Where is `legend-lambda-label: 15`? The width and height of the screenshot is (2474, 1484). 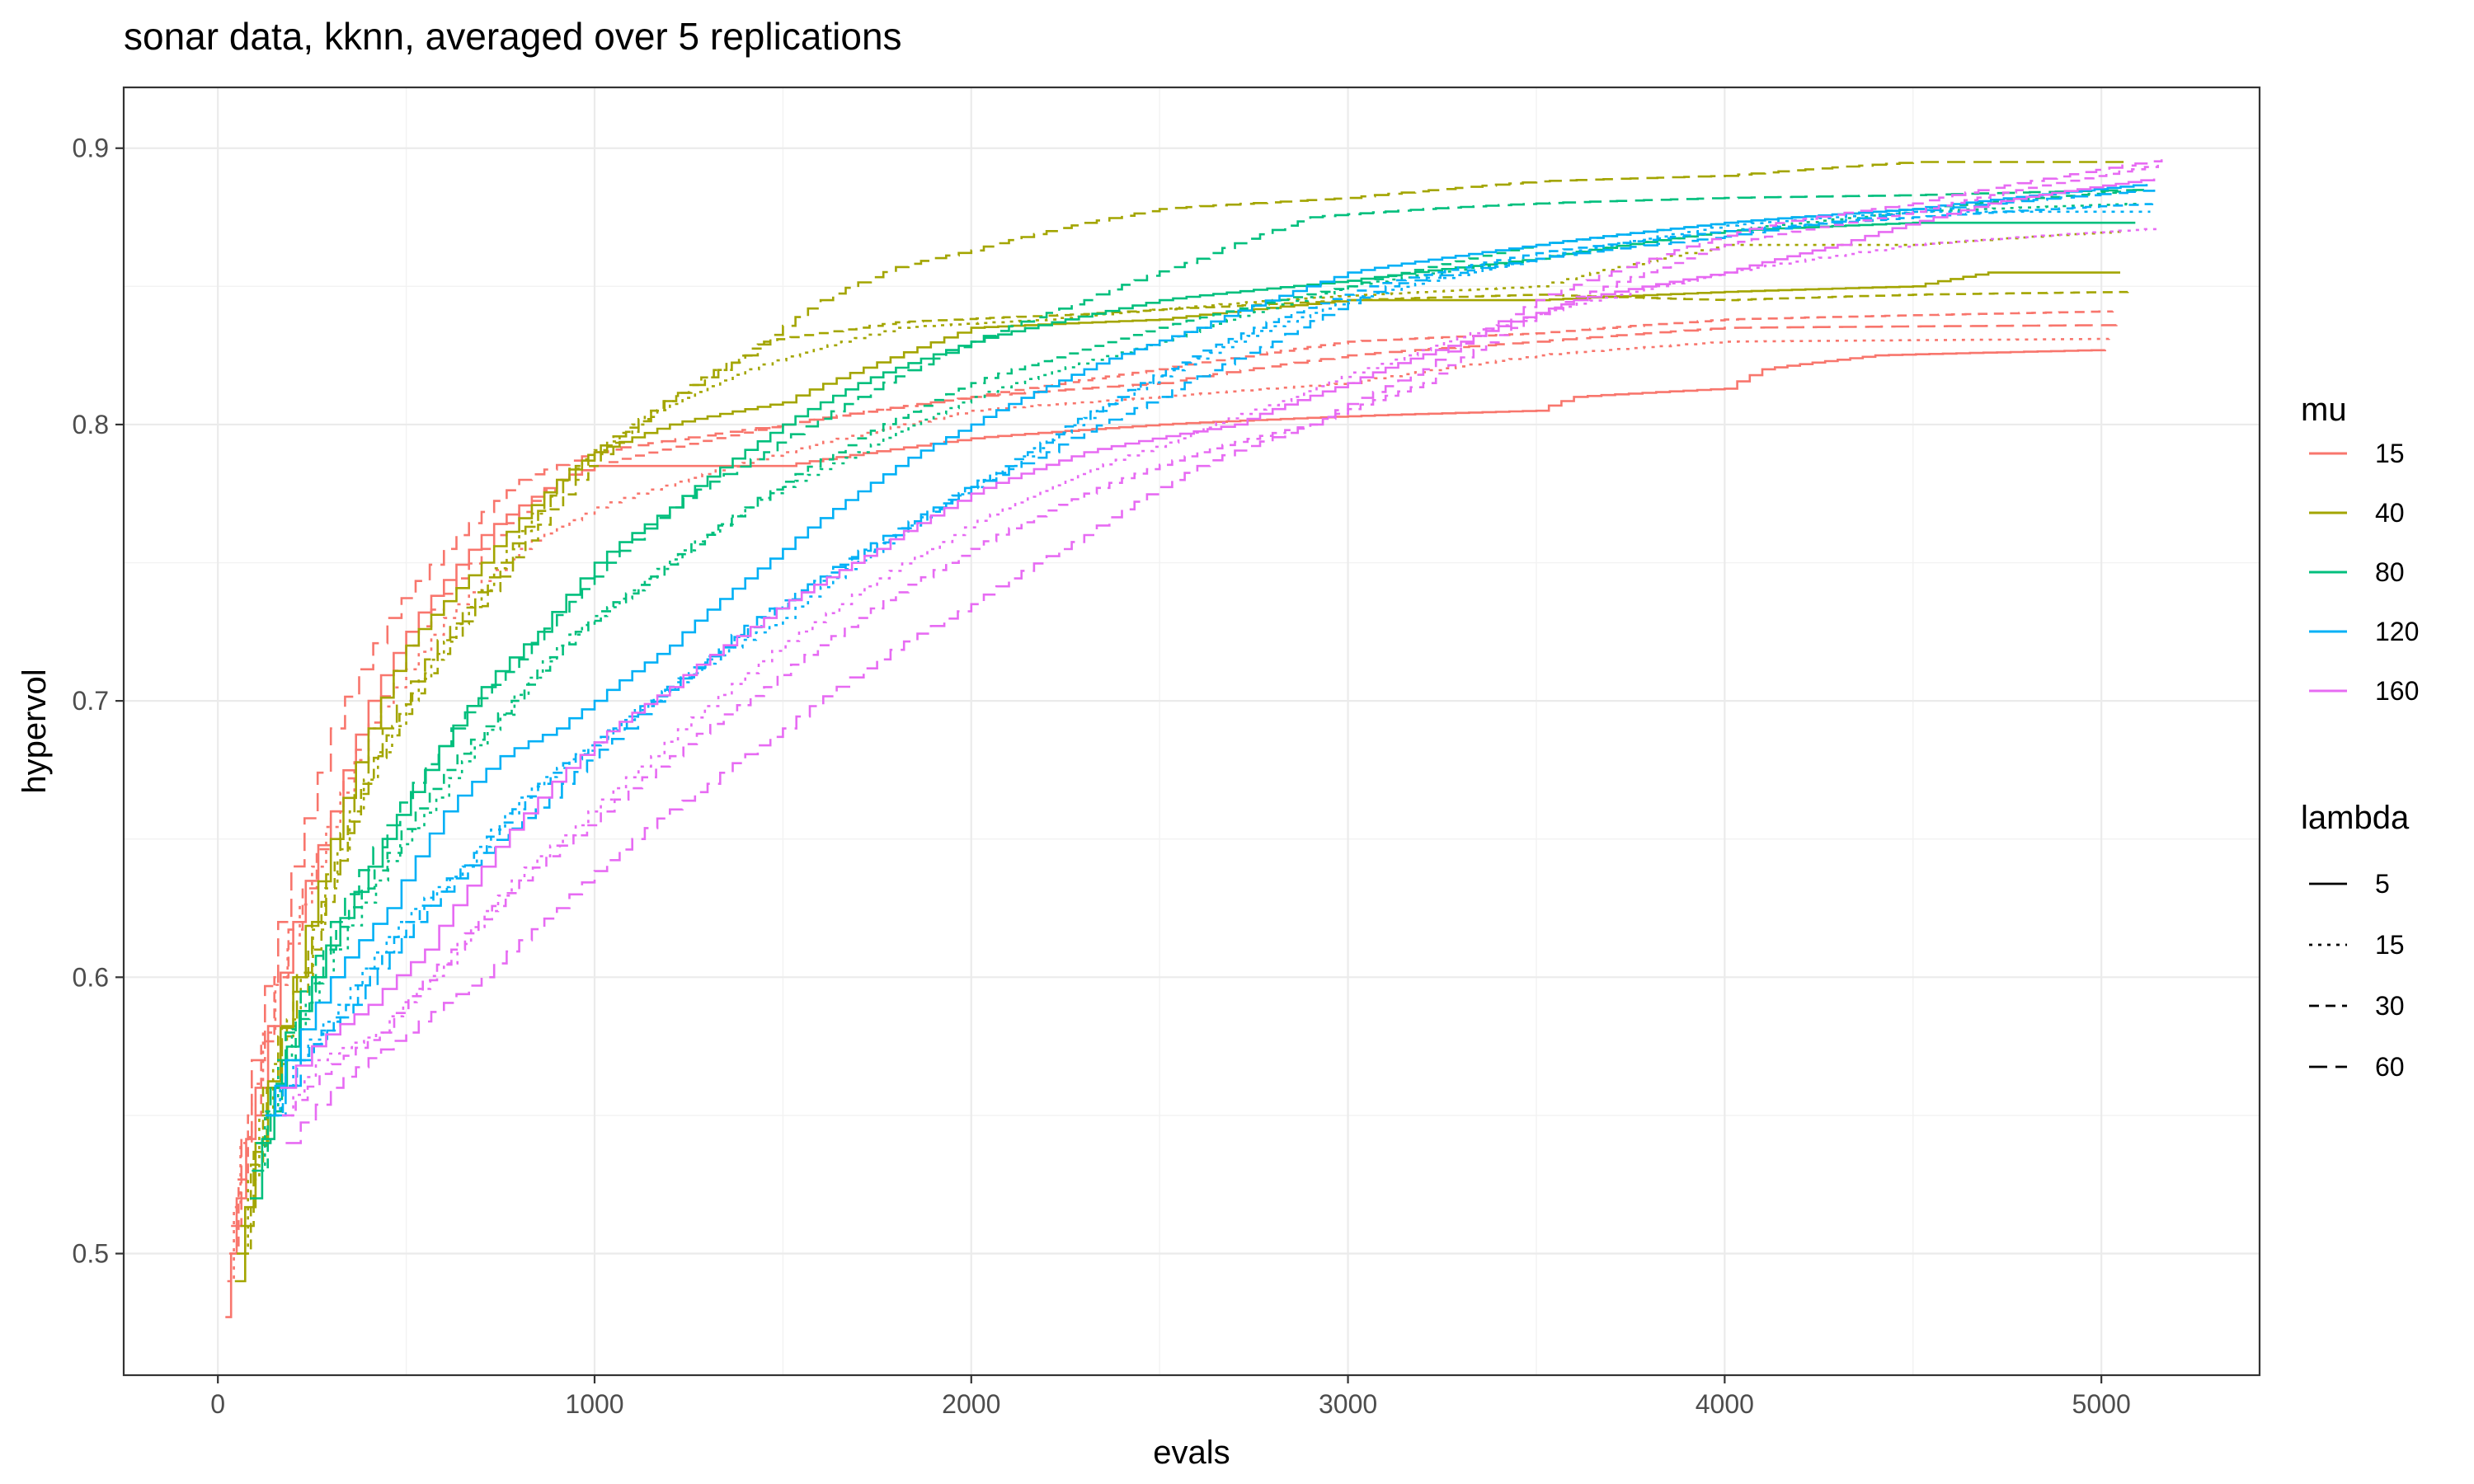
legend-lambda-label: 15 is located at coordinates (2390, 945).